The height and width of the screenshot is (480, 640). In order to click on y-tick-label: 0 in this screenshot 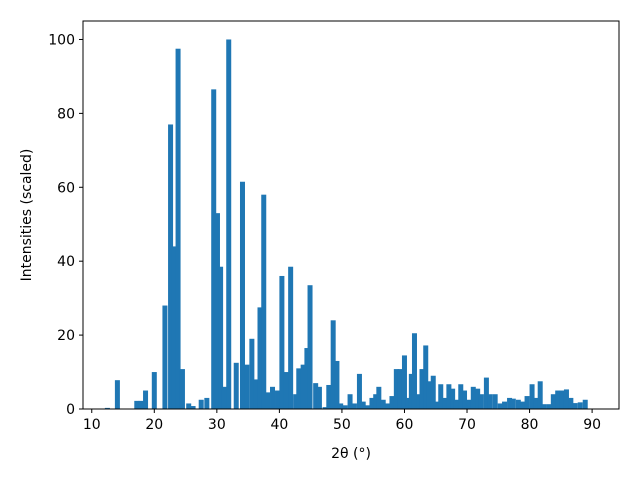, I will do `click(70, 410)`.